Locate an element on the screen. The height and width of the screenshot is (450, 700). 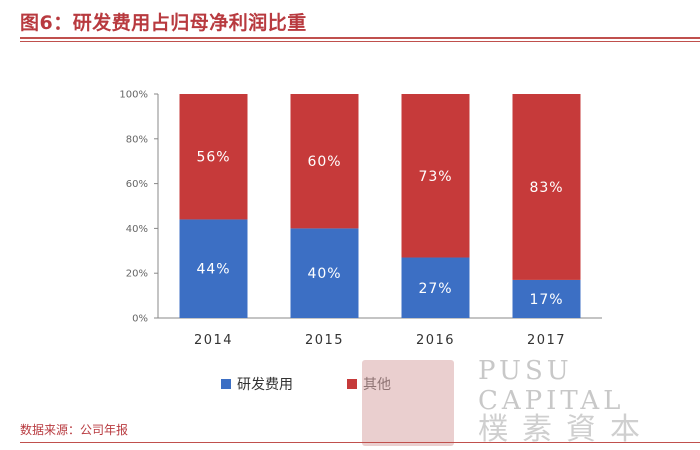
data-label: 27% is located at coordinates (435, 289).